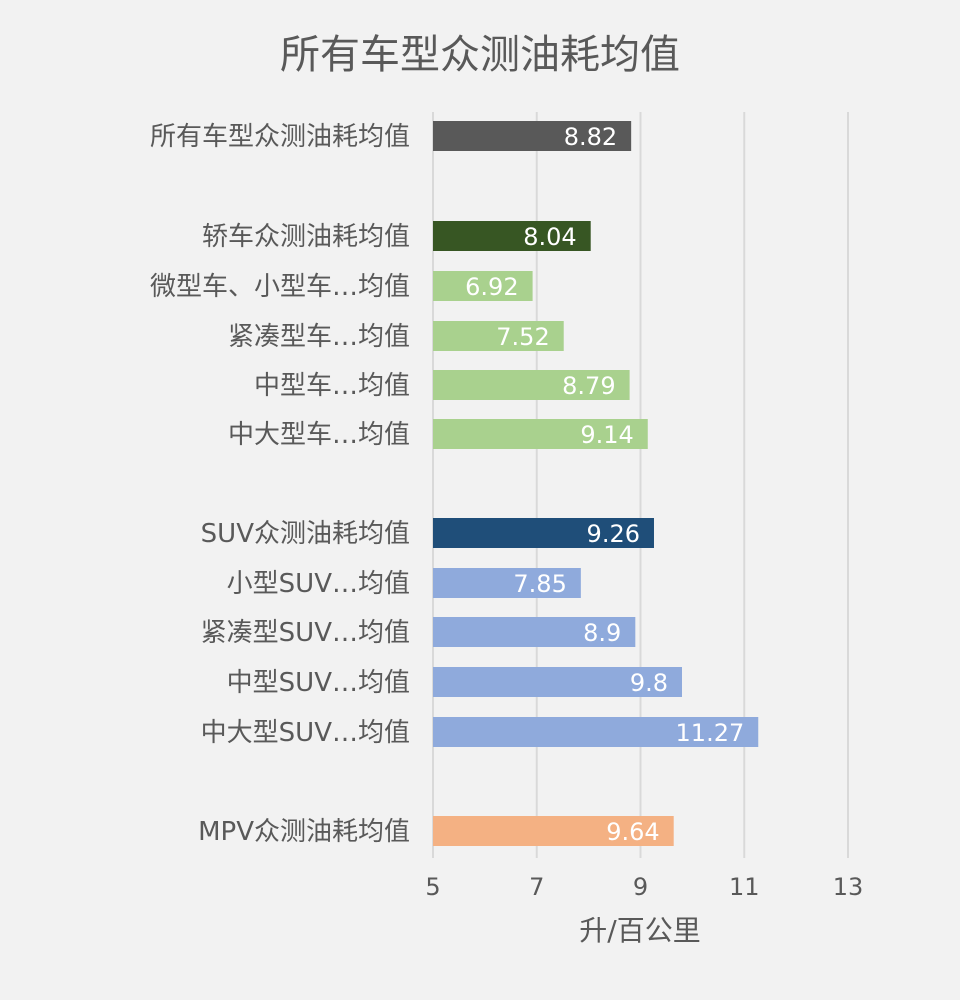 Image resolution: width=960 pixels, height=1000 pixels. What do you see at coordinates (306, 237) in the screenshot?
I see `category-label: 轿车众测油耗均值` at bounding box center [306, 237].